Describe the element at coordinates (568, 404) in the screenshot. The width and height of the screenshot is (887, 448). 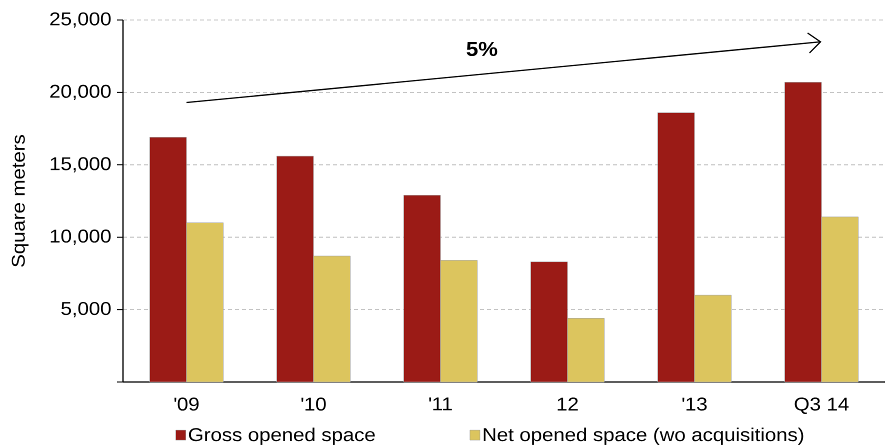
I see `x-tick-label: 12` at that location.